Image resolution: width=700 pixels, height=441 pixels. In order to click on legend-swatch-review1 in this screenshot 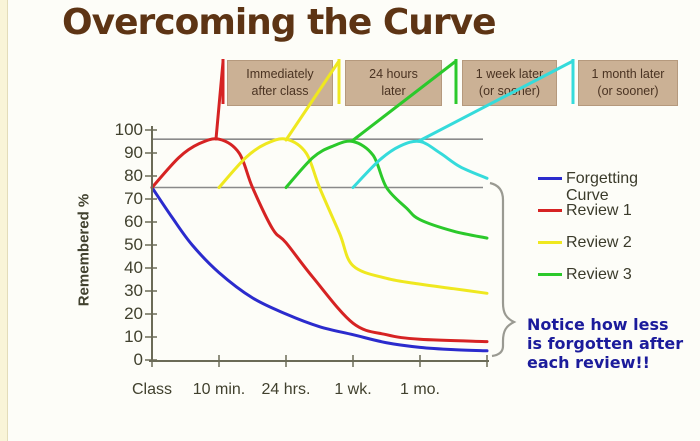, I will do `click(550, 210)`.